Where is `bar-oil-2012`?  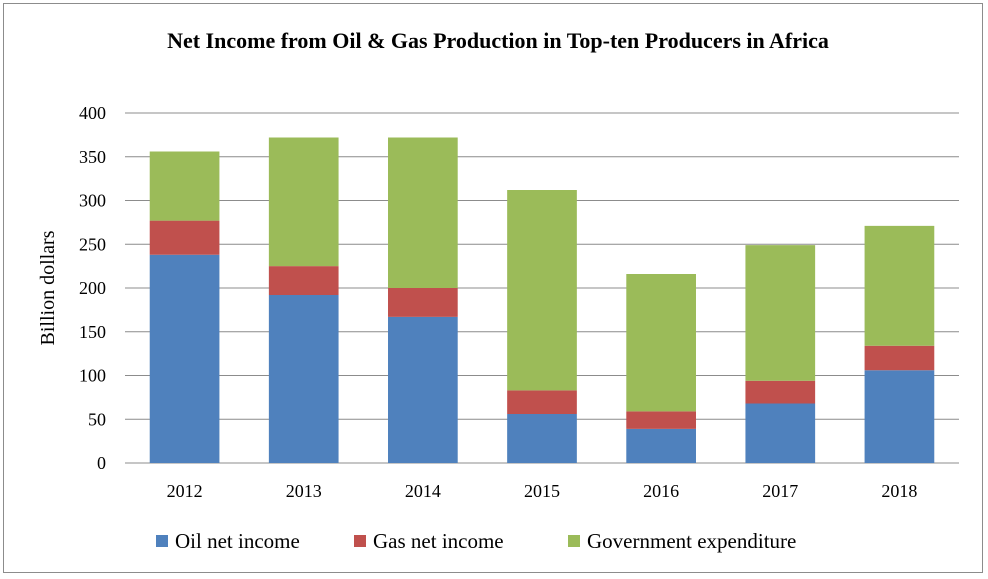
bar-oil-2012 is located at coordinates (184, 358).